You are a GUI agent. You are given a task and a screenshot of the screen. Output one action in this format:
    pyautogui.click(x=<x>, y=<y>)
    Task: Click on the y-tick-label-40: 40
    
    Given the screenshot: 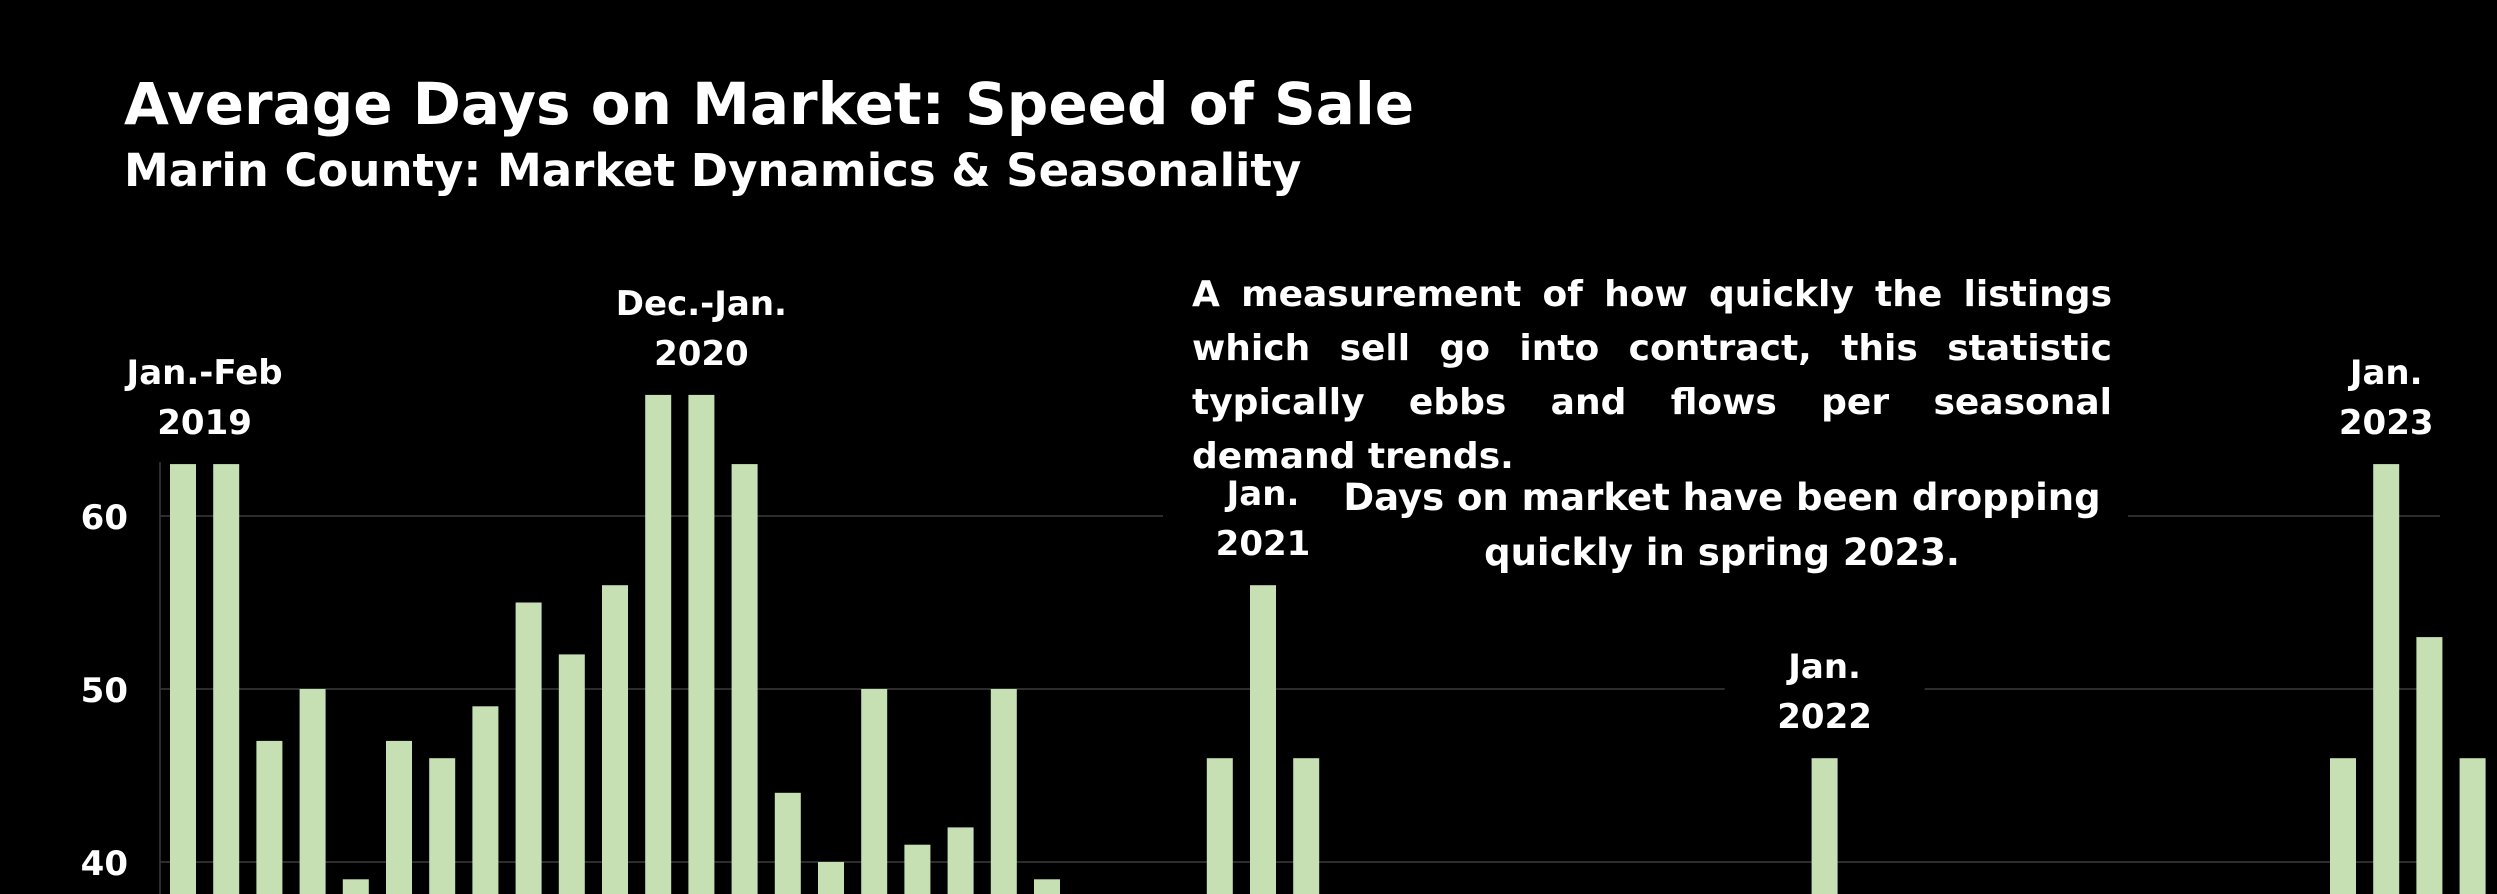 What is the action you would take?
    pyautogui.click(x=104, y=864)
    